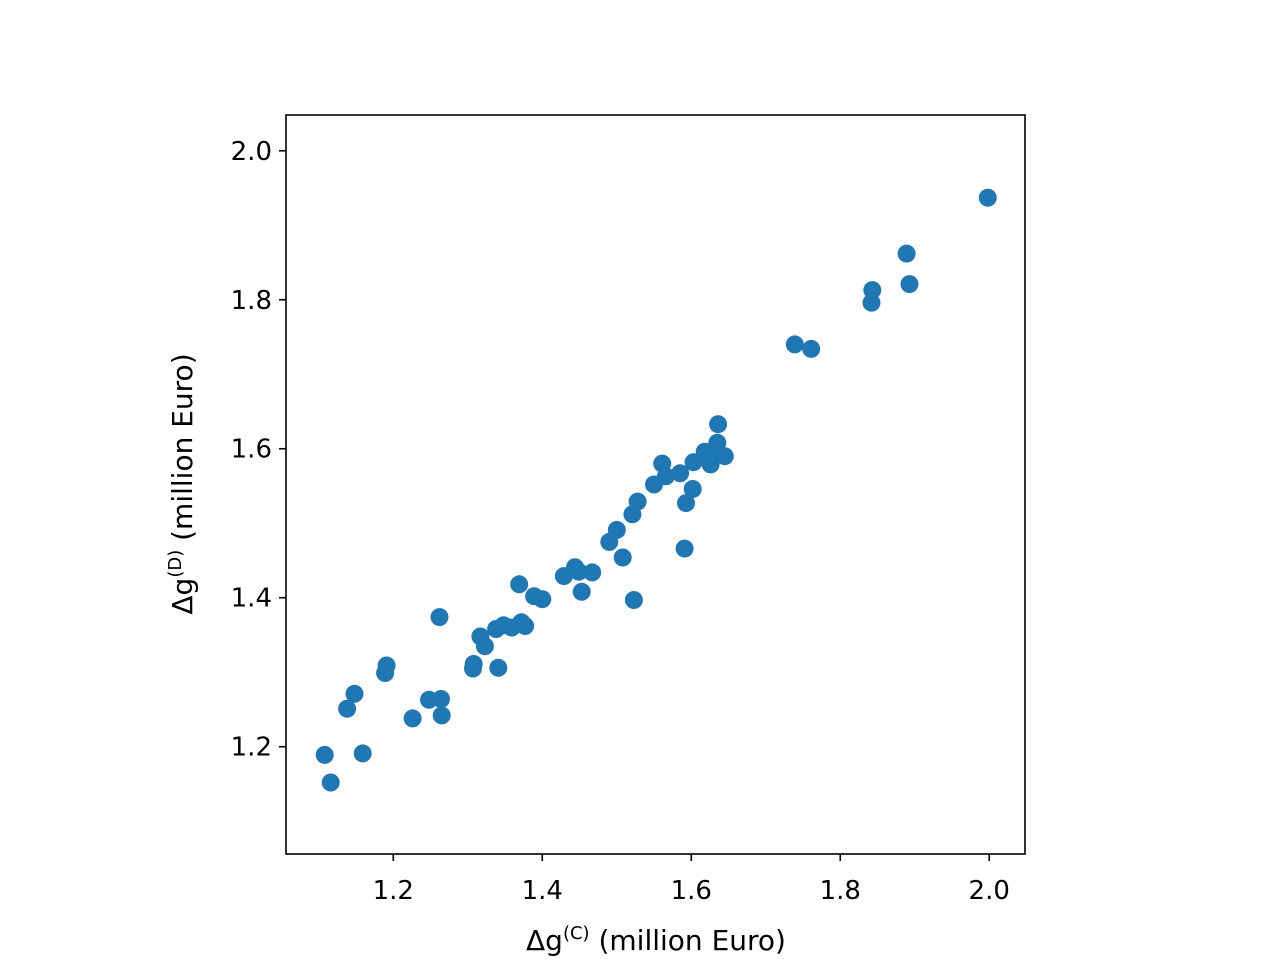 Image resolution: width=1280 pixels, height=960 pixels. What do you see at coordinates (251, 152) in the screenshot?
I see `y-tick-label: 2.0` at bounding box center [251, 152].